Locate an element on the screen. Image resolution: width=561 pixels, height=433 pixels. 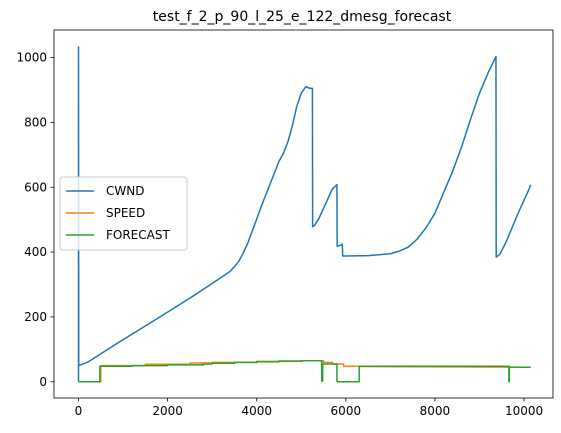
chart-title: test_f_2_p_90_l_25_e_122_dmesg_forecast is located at coordinates (302, 17).